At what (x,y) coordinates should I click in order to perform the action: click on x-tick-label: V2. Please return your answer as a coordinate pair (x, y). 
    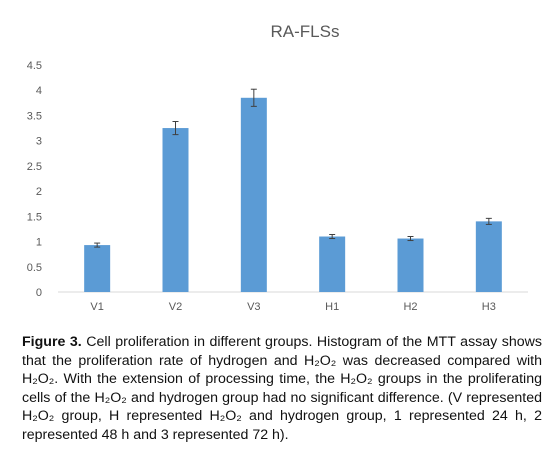
    Looking at the image, I should click on (175, 307).